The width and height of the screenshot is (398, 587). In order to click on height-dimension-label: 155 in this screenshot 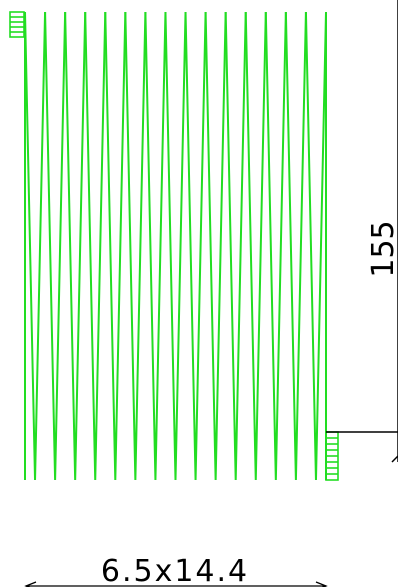, I will do `click(382, 248)`.